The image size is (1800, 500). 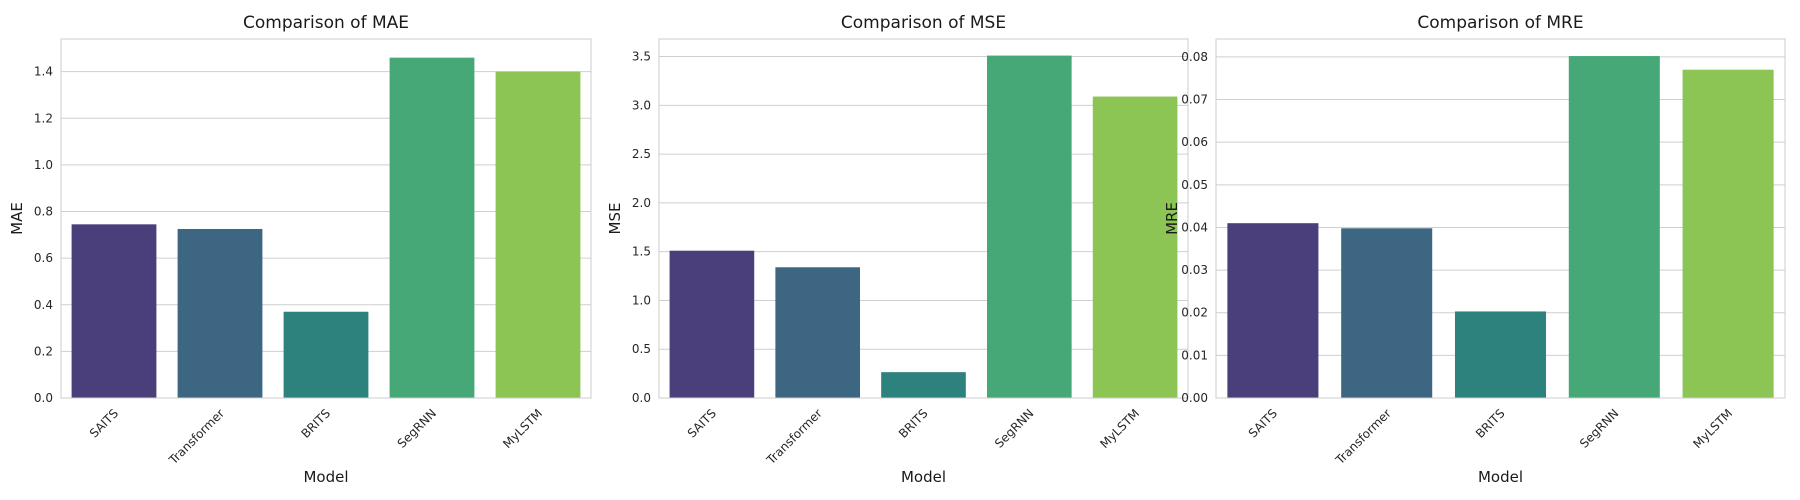 I want to click on y-tick-label: 0.00, so click(x=1194, y=398).